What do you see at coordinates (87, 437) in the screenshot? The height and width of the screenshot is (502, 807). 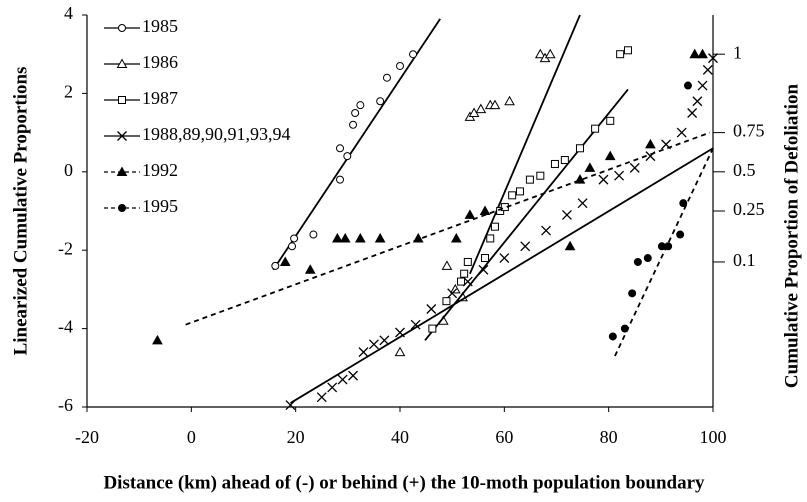 I see `x-tick-label: -20` at bounding box center [87, 437].